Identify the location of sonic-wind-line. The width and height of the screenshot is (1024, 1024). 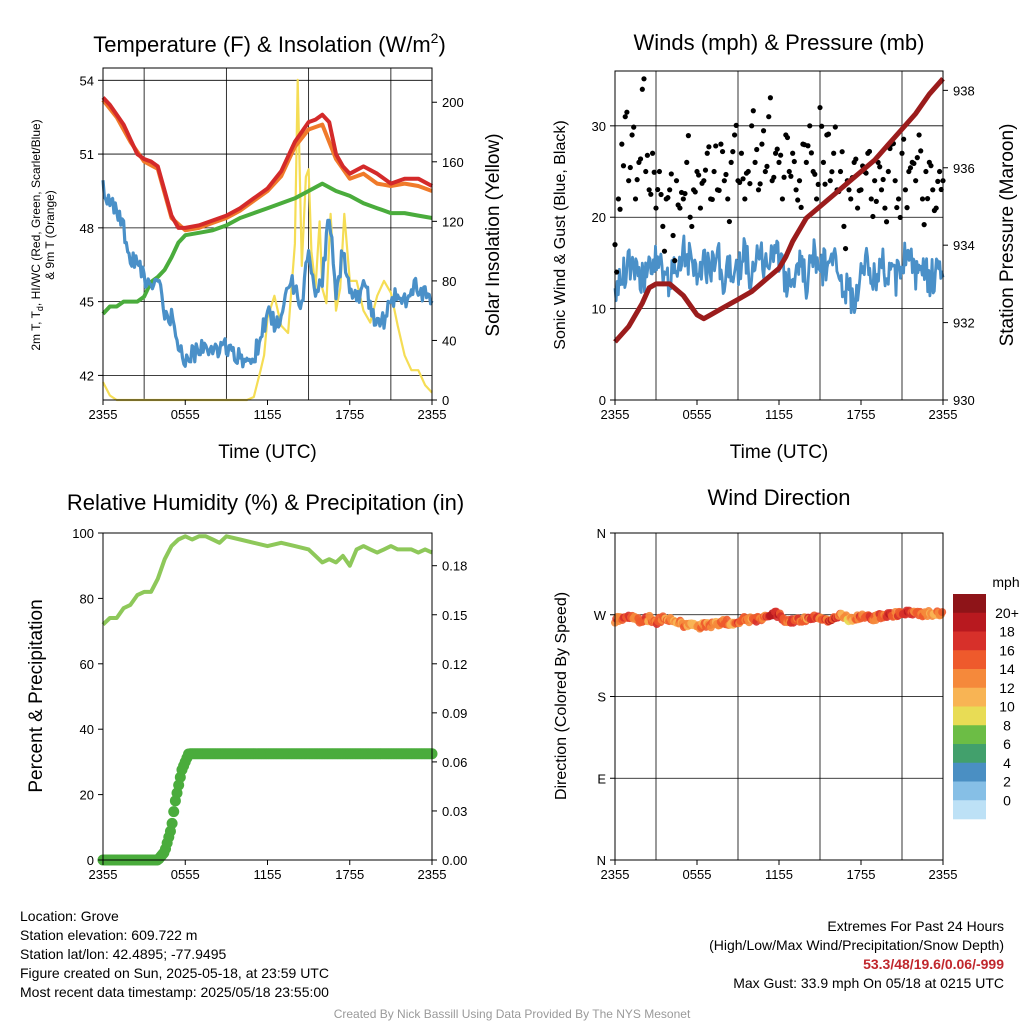
(779, 274).